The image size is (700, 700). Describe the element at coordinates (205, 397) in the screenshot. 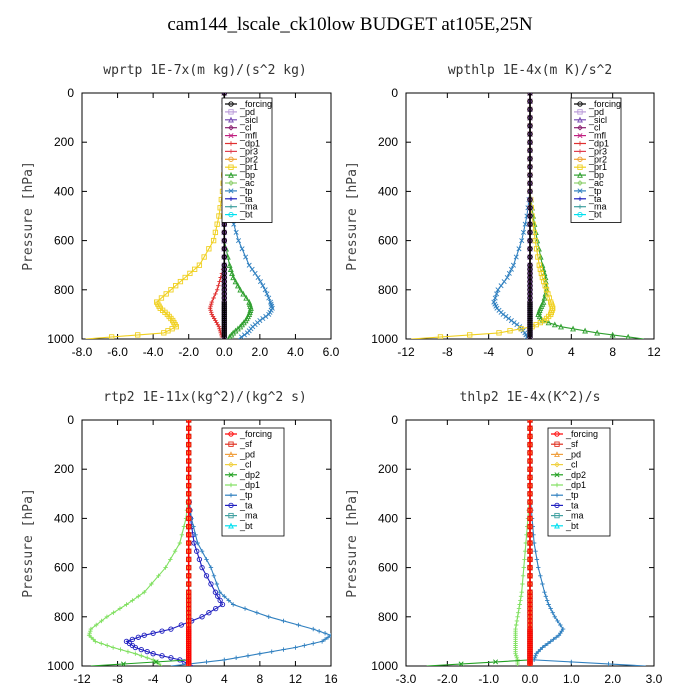

I see `chart-title: rtp2 1E-11x(kg^2)/(kg^2 s)` at that location.